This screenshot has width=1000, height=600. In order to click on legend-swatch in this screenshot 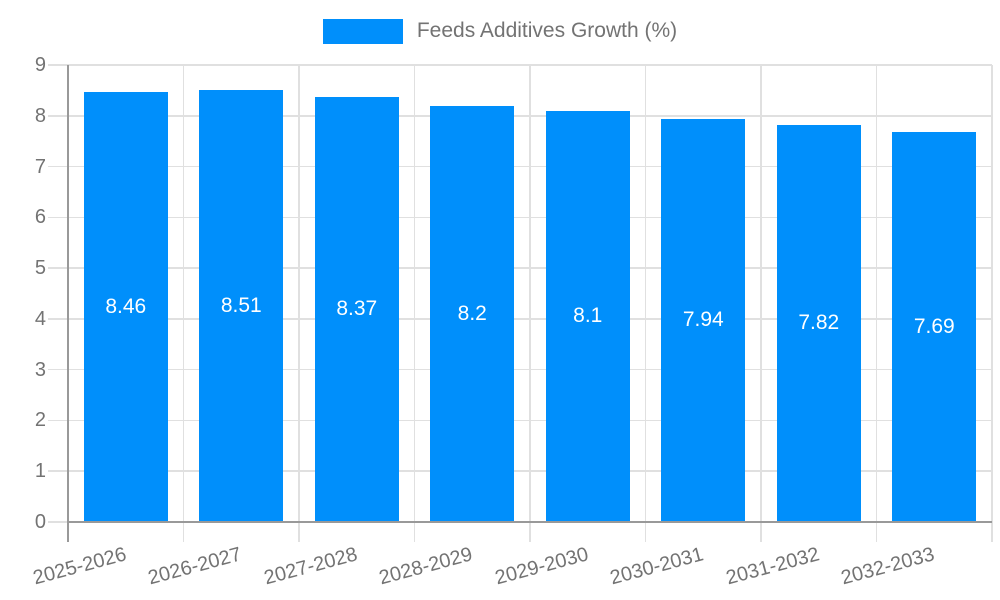, I will do `click(362, 31)`.